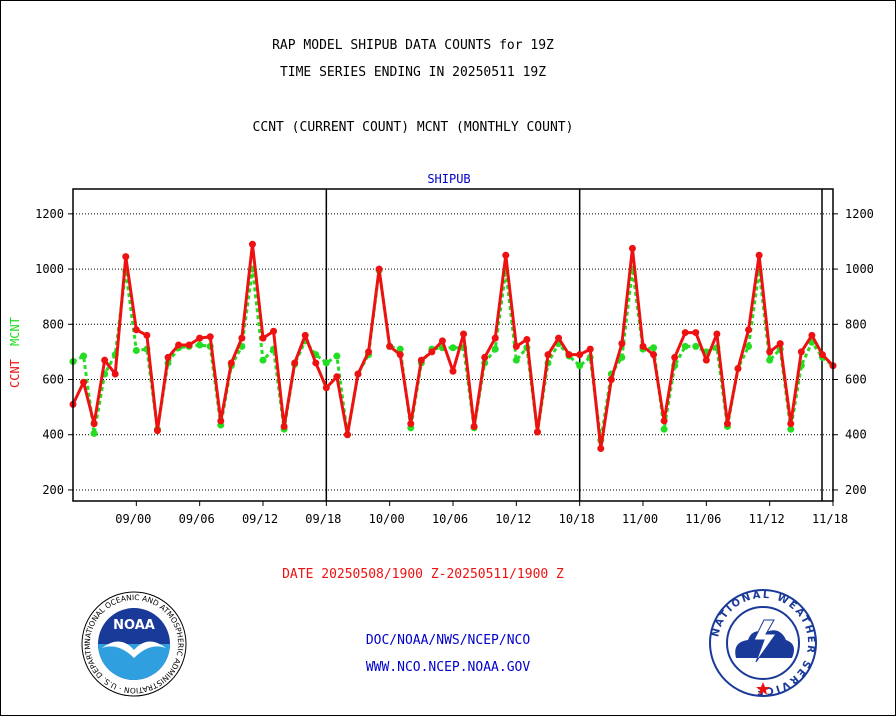  I want to click on x-tick-label: 10/00, so click(387, 519).